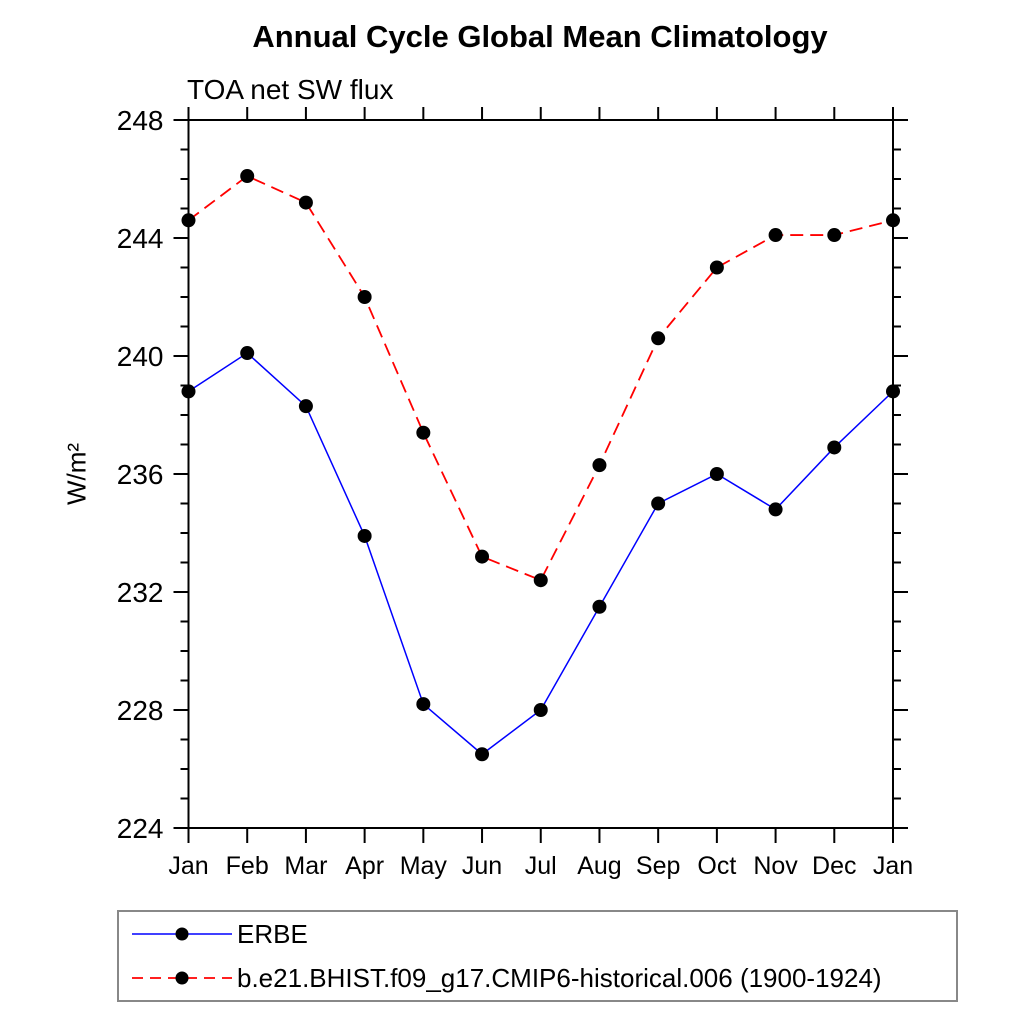  I want to click on x-tick-label: Feb, so click(247, 866).